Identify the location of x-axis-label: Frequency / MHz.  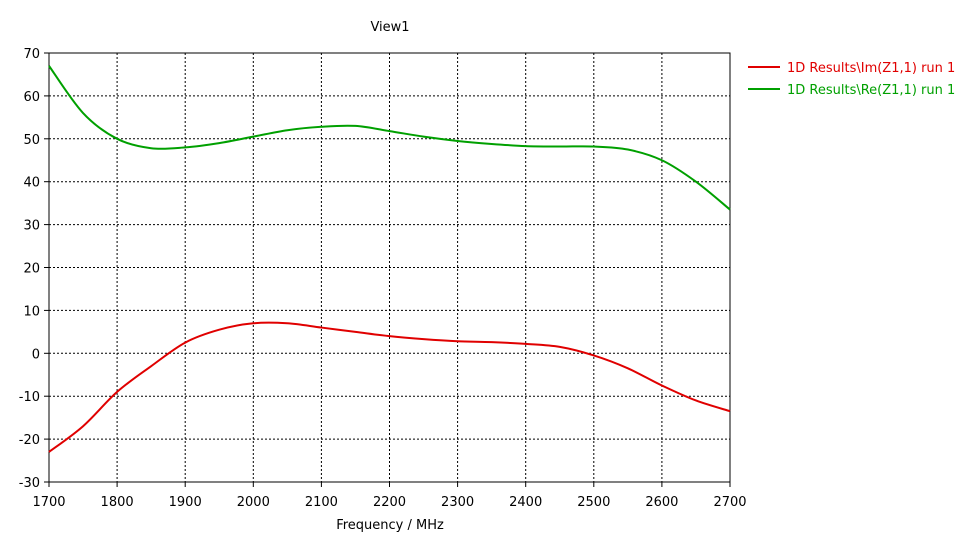
(390, 525).